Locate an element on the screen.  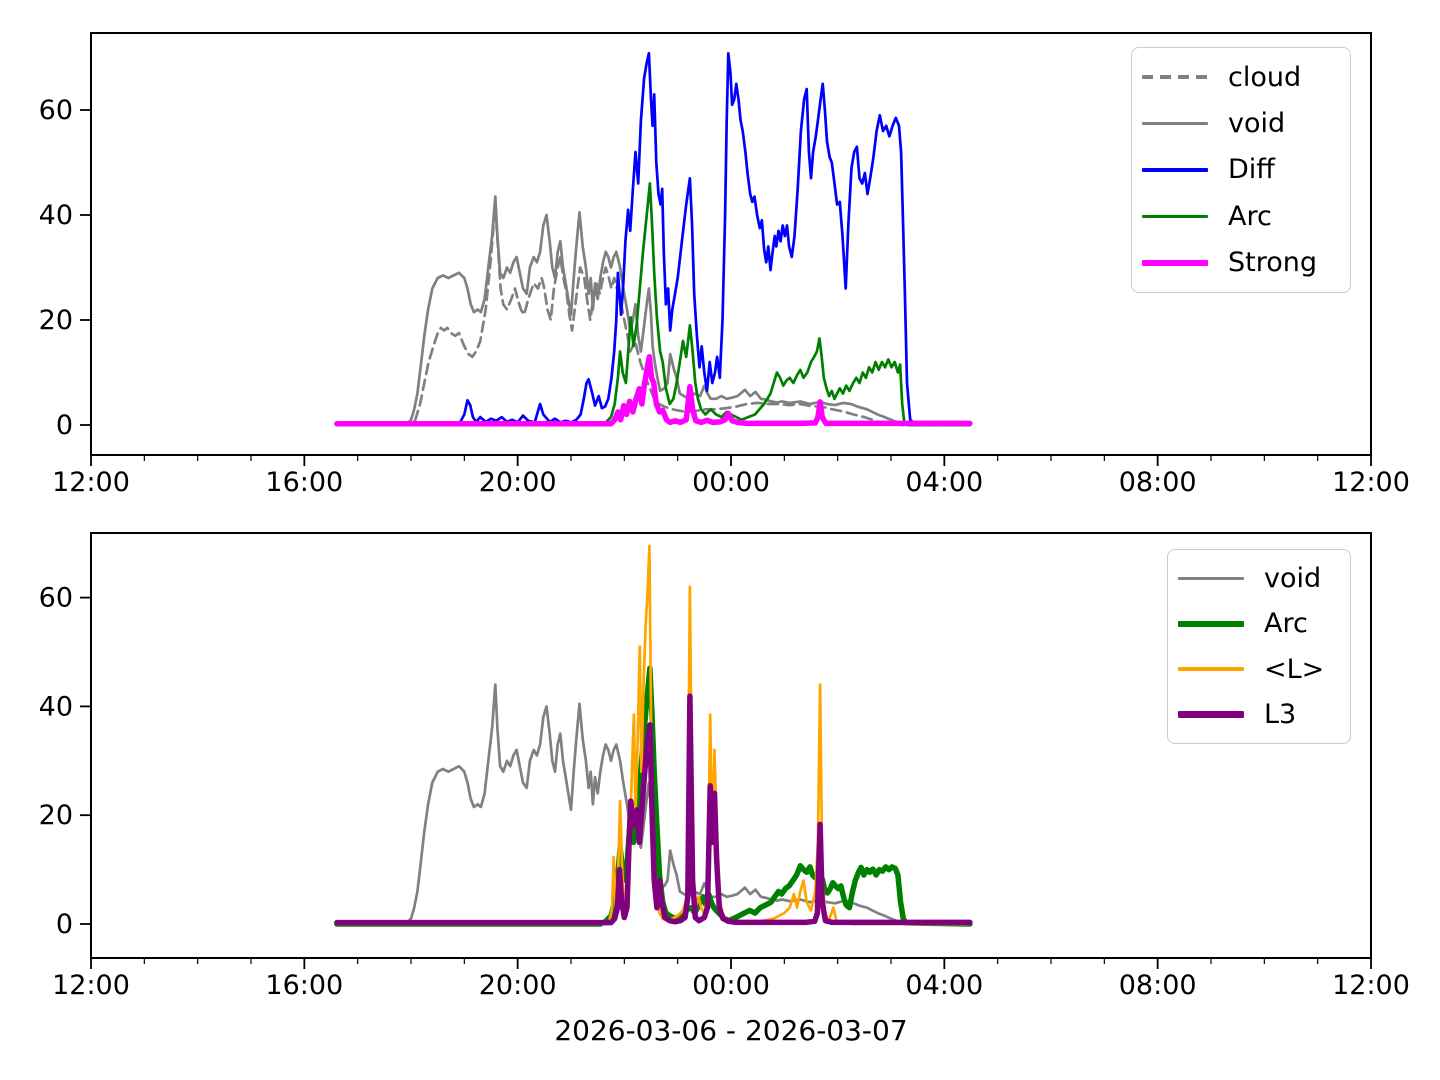
legend-line-sample-strong is located at coordinates (1175, 262).